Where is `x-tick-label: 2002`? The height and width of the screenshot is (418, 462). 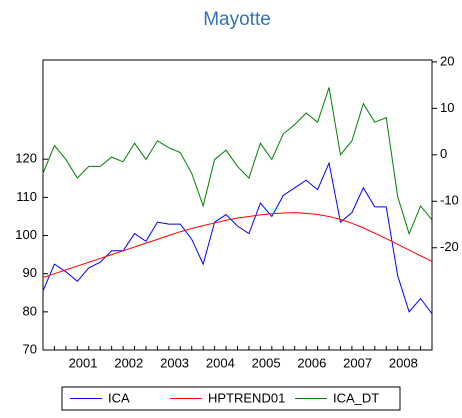 x-tick-label: 2002 is located at coordinates (128, 362).